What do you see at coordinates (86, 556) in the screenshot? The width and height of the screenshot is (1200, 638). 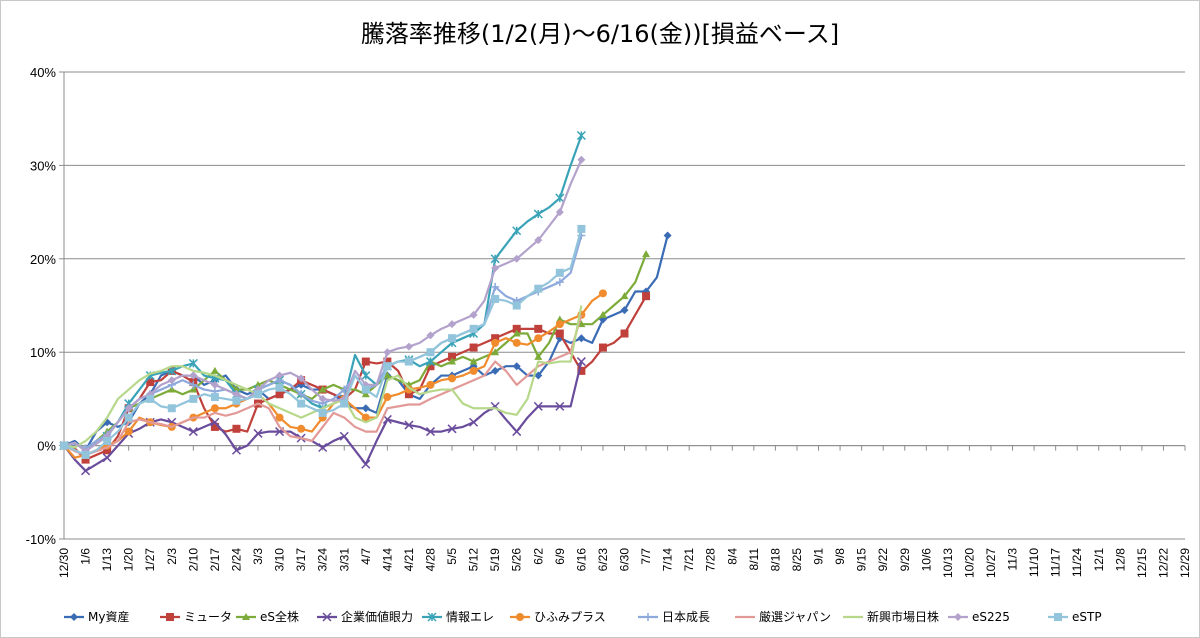 I see `x-tick-label: 1/6` at bounding box center [86, 556].